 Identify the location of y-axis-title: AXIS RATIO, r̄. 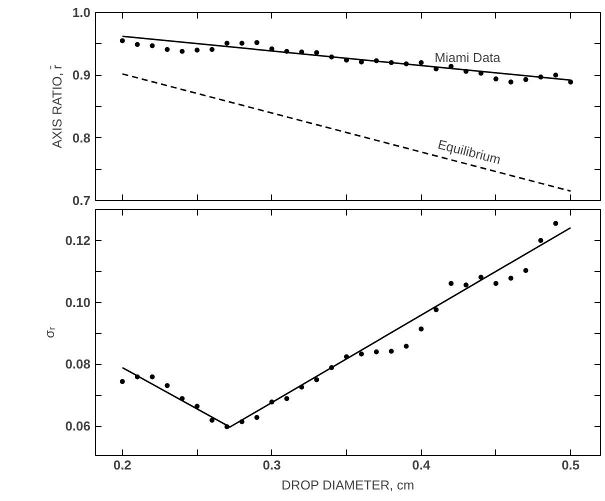
(56, 106).